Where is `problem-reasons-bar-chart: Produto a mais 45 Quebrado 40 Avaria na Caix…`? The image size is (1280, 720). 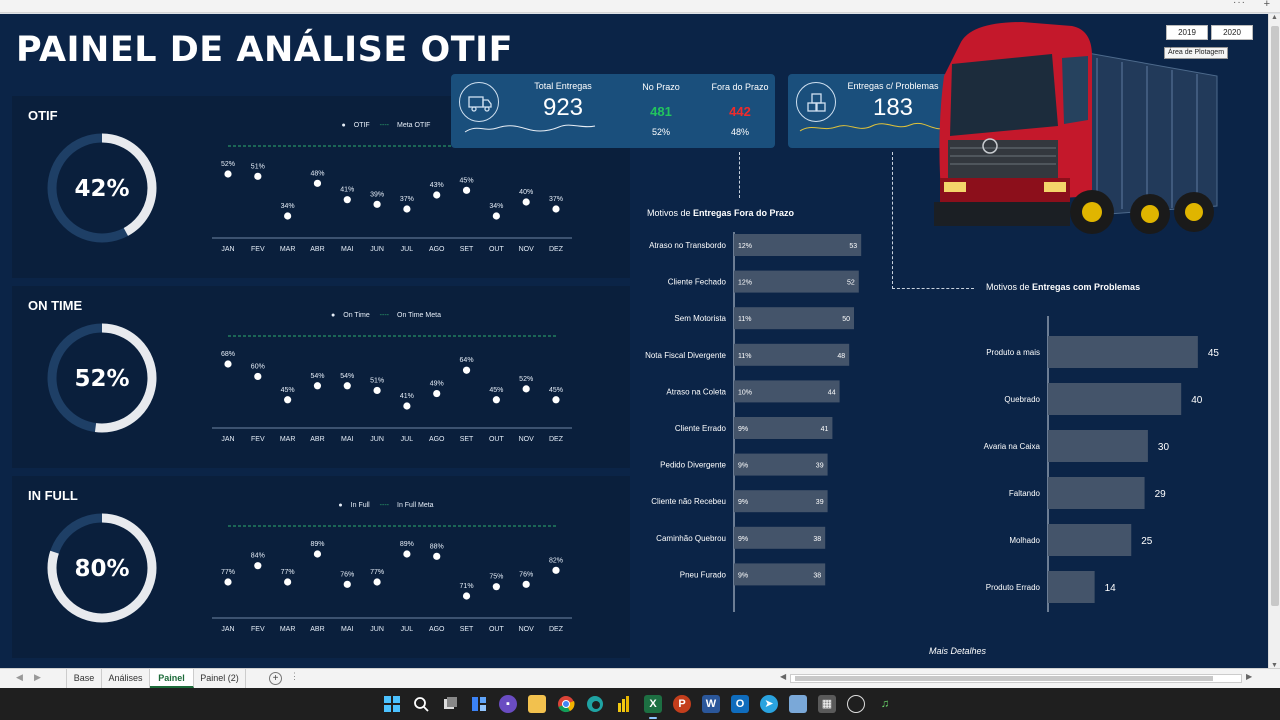
problem-reasons-bar-chart: Produto a mais 45 Quebrado 40 Avaria na Caix… is located at coordinates (1101, 464).